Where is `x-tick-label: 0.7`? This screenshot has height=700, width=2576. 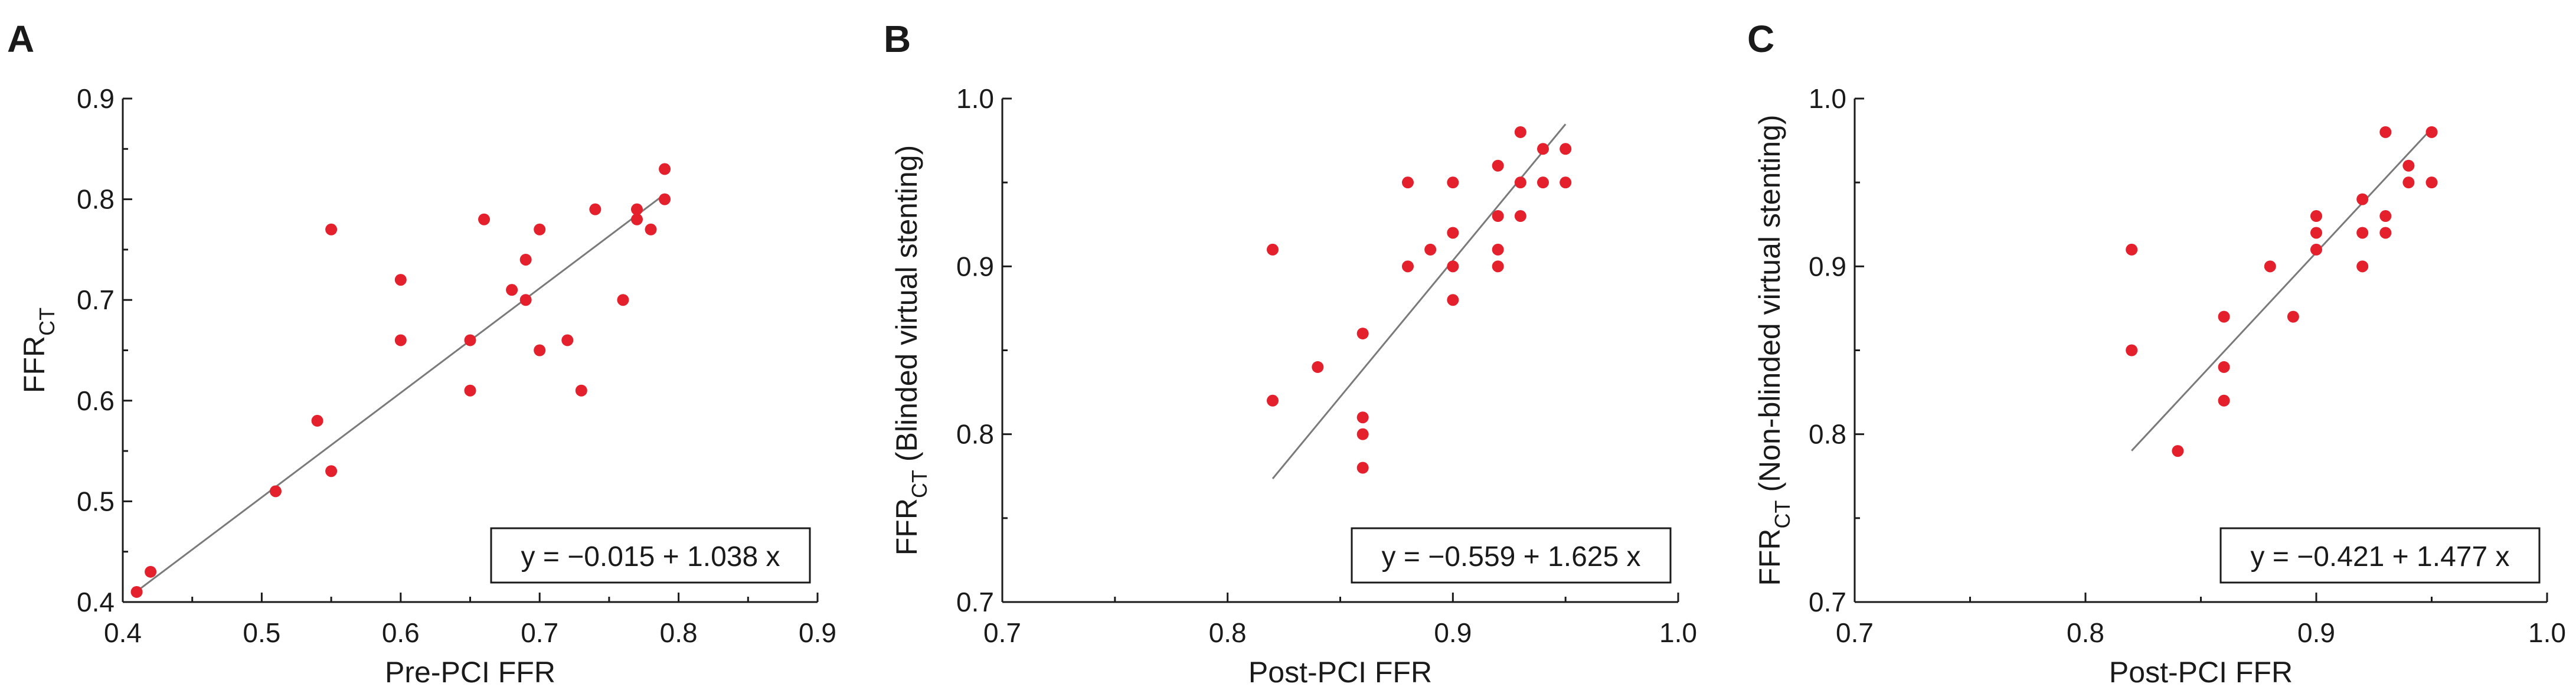
x-tick-label: 0.7 is located at coordinates (539, 632).